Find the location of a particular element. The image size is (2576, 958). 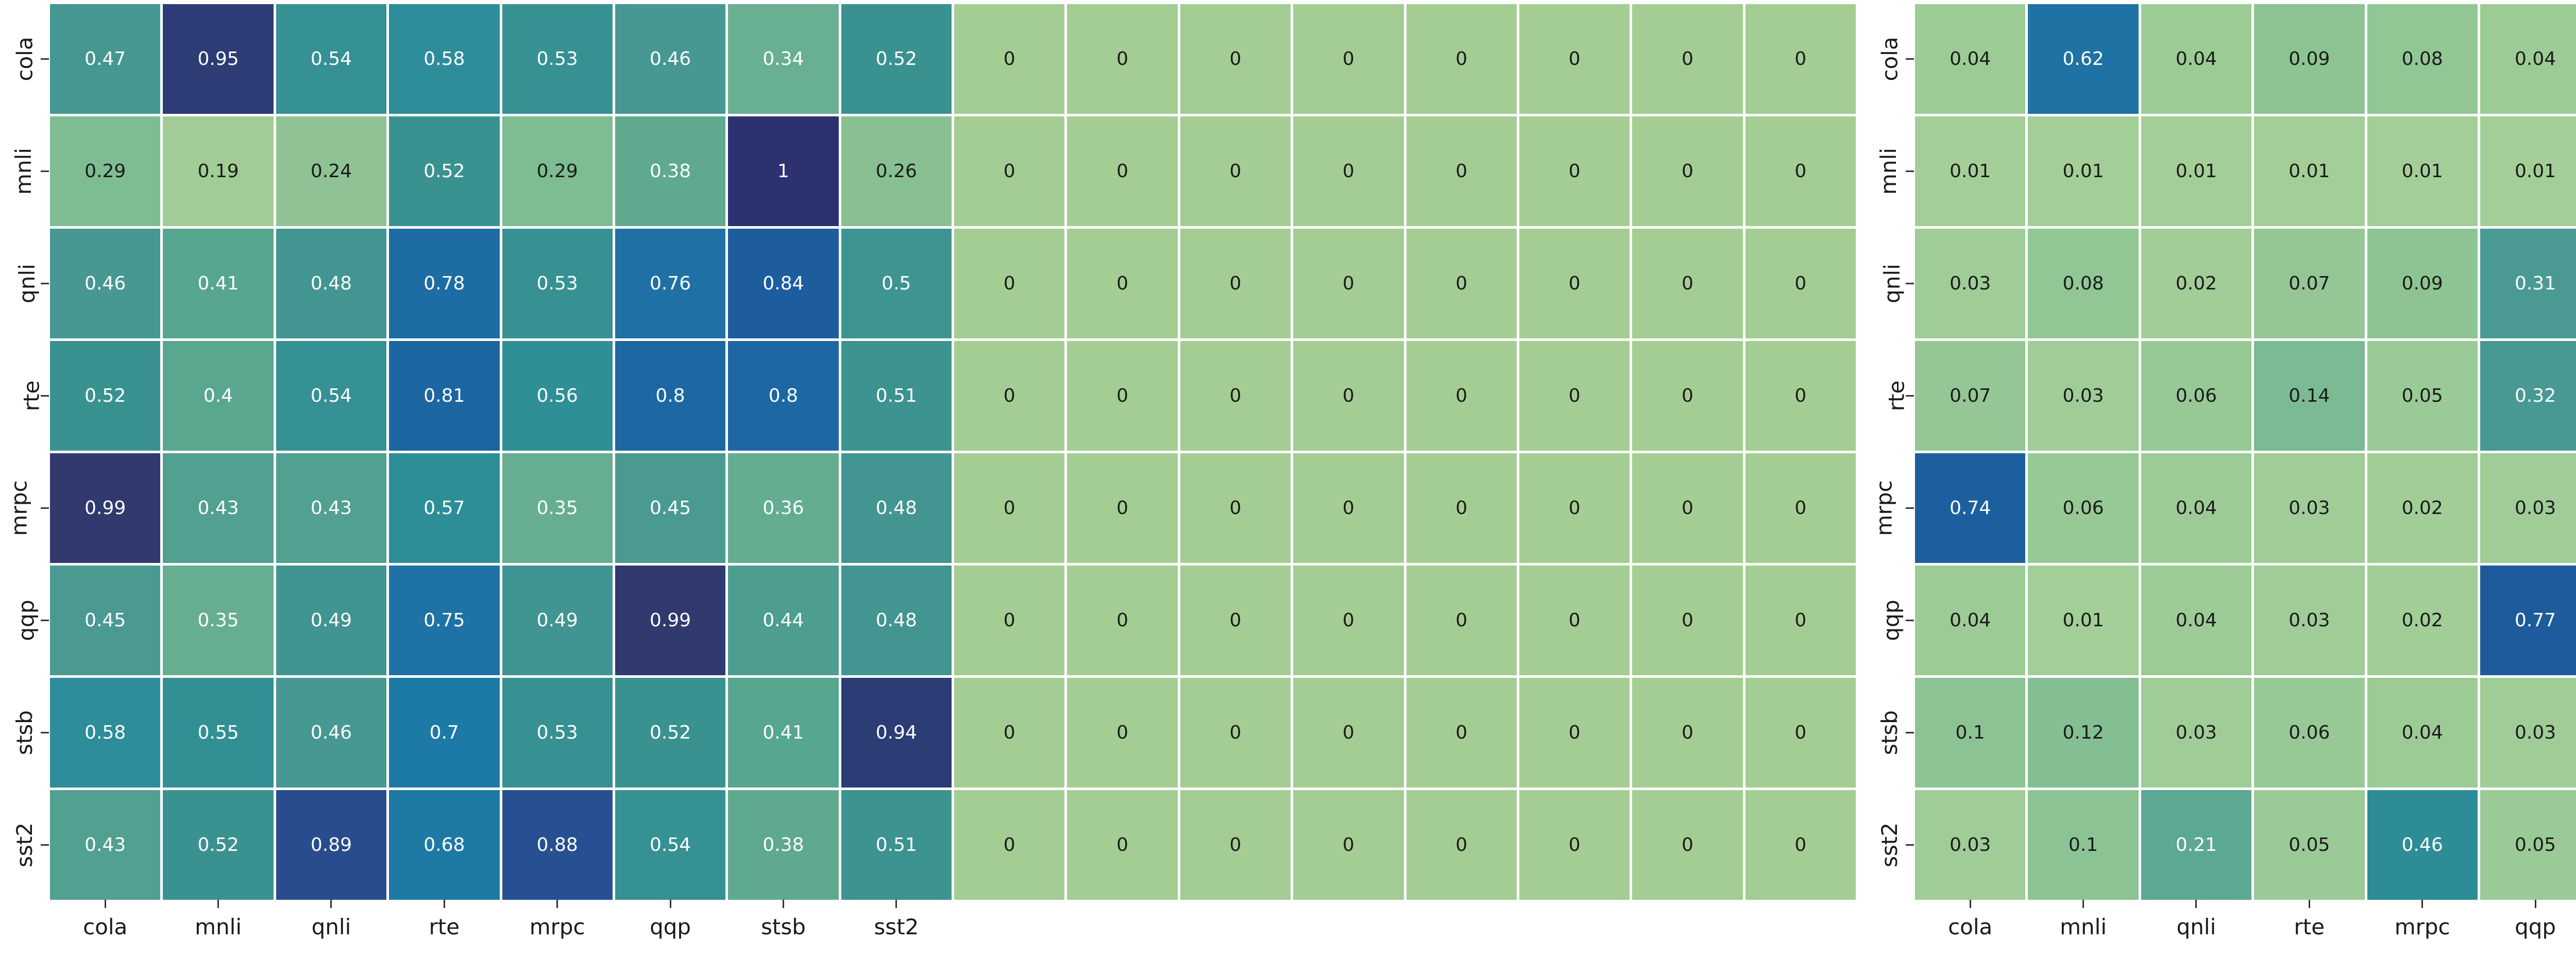

x-tick-label: mrpc is located at coordinates (2422, 926).